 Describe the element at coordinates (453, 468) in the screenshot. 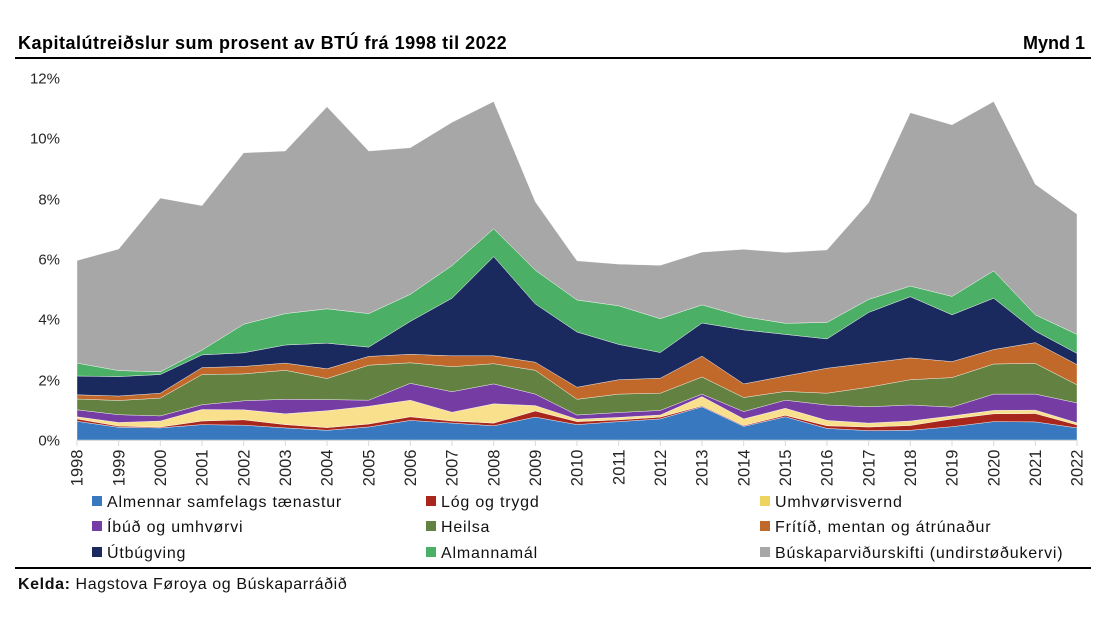

I see `svg-text: 2007` at that location.